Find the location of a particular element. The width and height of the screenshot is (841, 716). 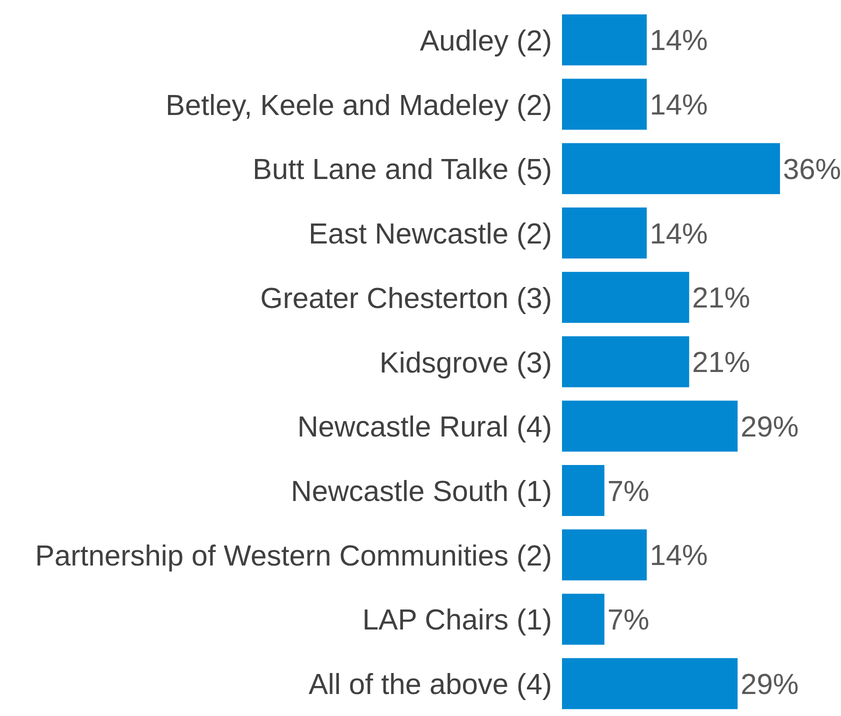

y-tick-label: All of the above (4) is located at coordinates (430, 685).